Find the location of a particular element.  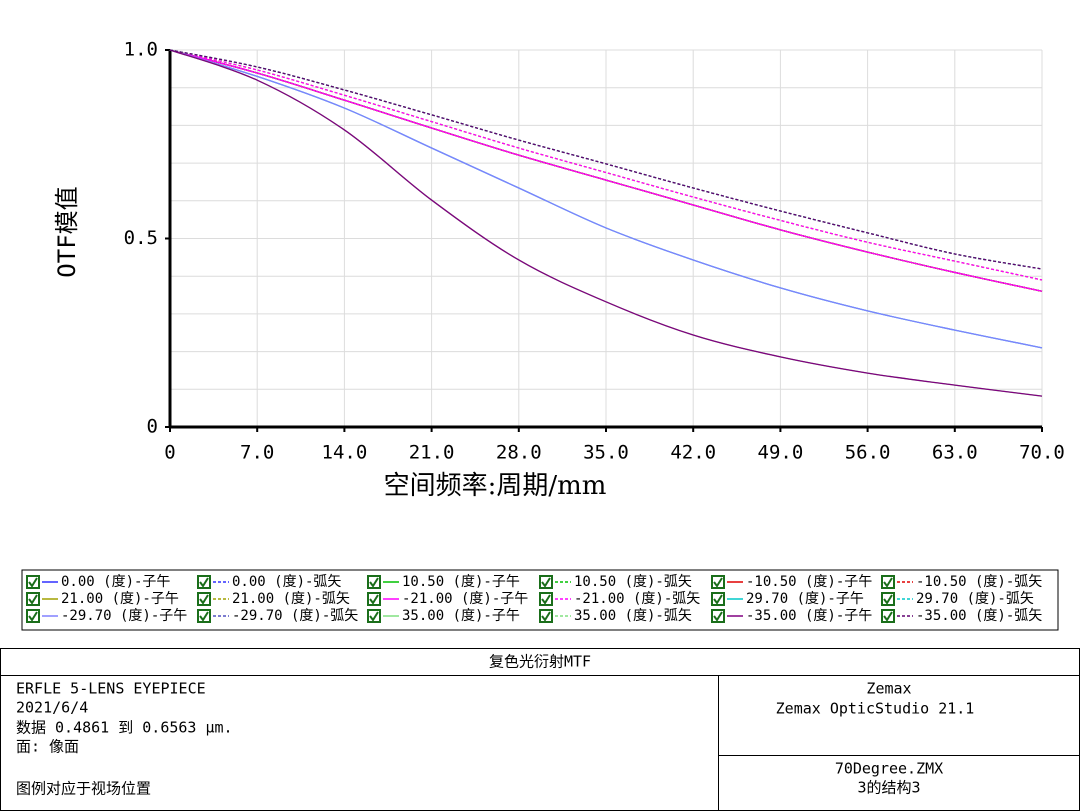

legend-label: -10.50 (度)-子午 is located at coordinates (809, 582).